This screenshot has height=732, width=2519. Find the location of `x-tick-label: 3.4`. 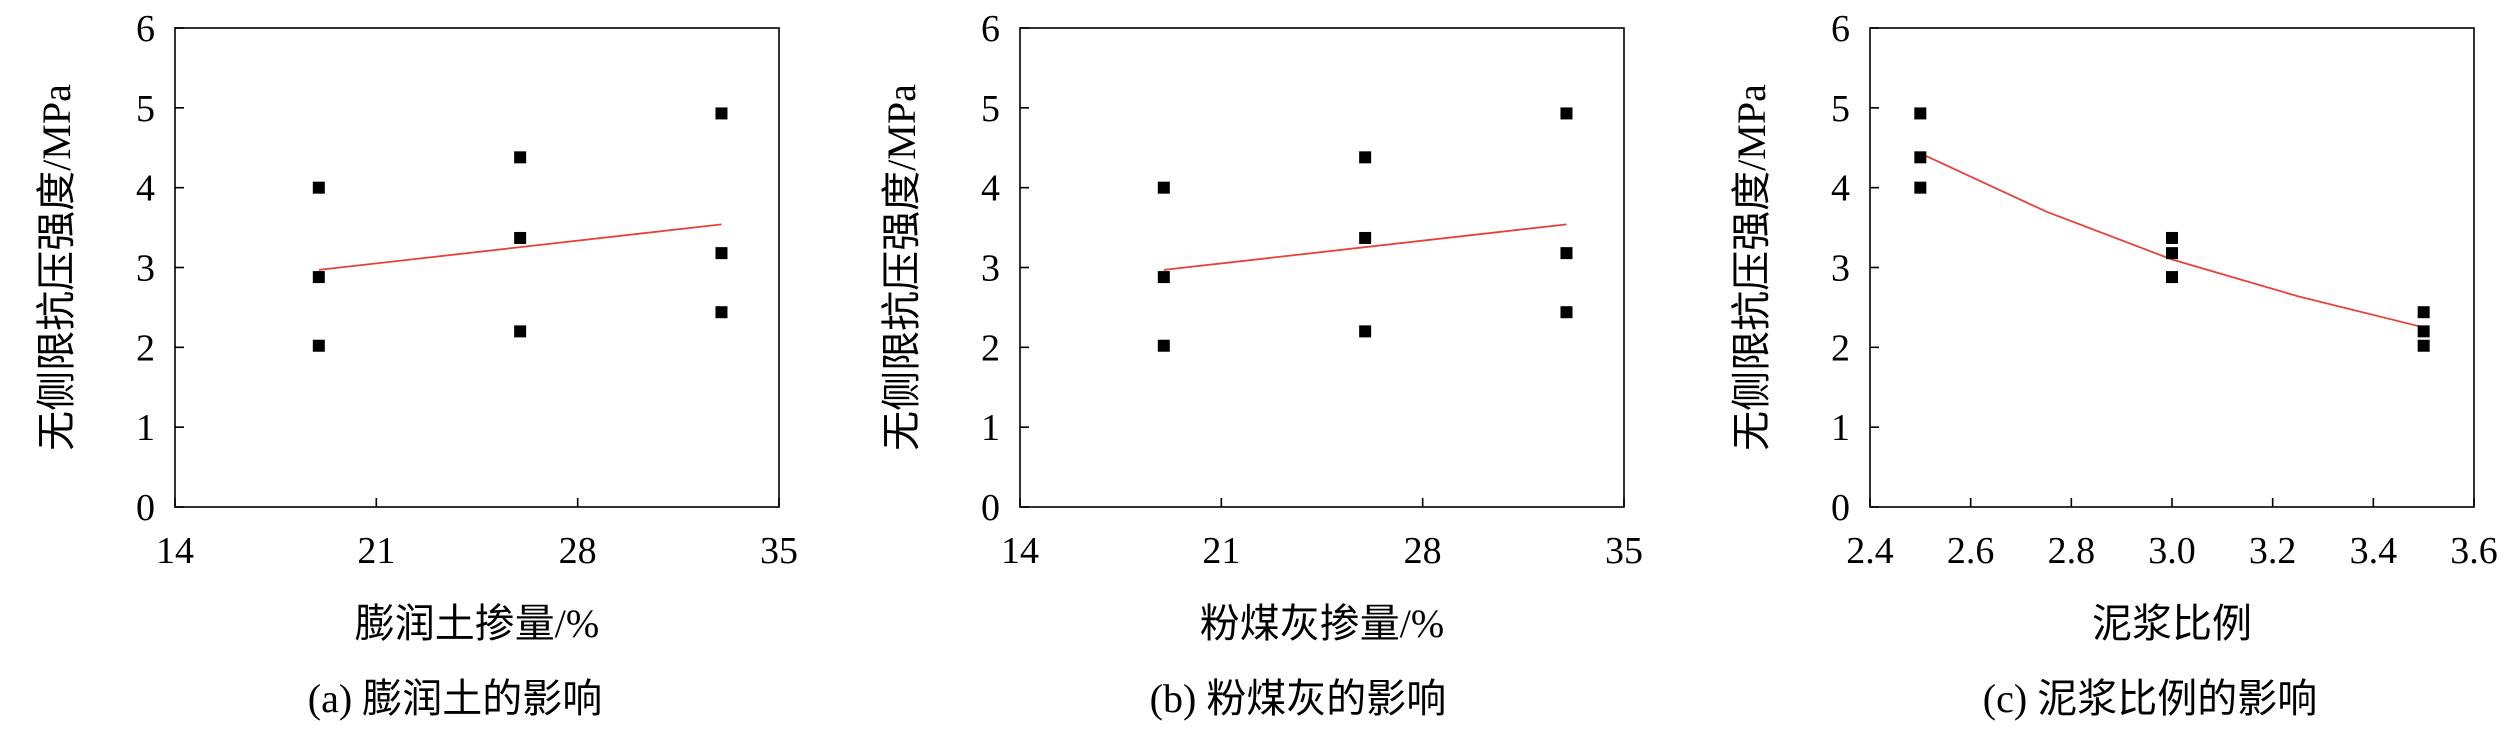

x-tick-label: 3.4 is located at coordinates (2374, 551).